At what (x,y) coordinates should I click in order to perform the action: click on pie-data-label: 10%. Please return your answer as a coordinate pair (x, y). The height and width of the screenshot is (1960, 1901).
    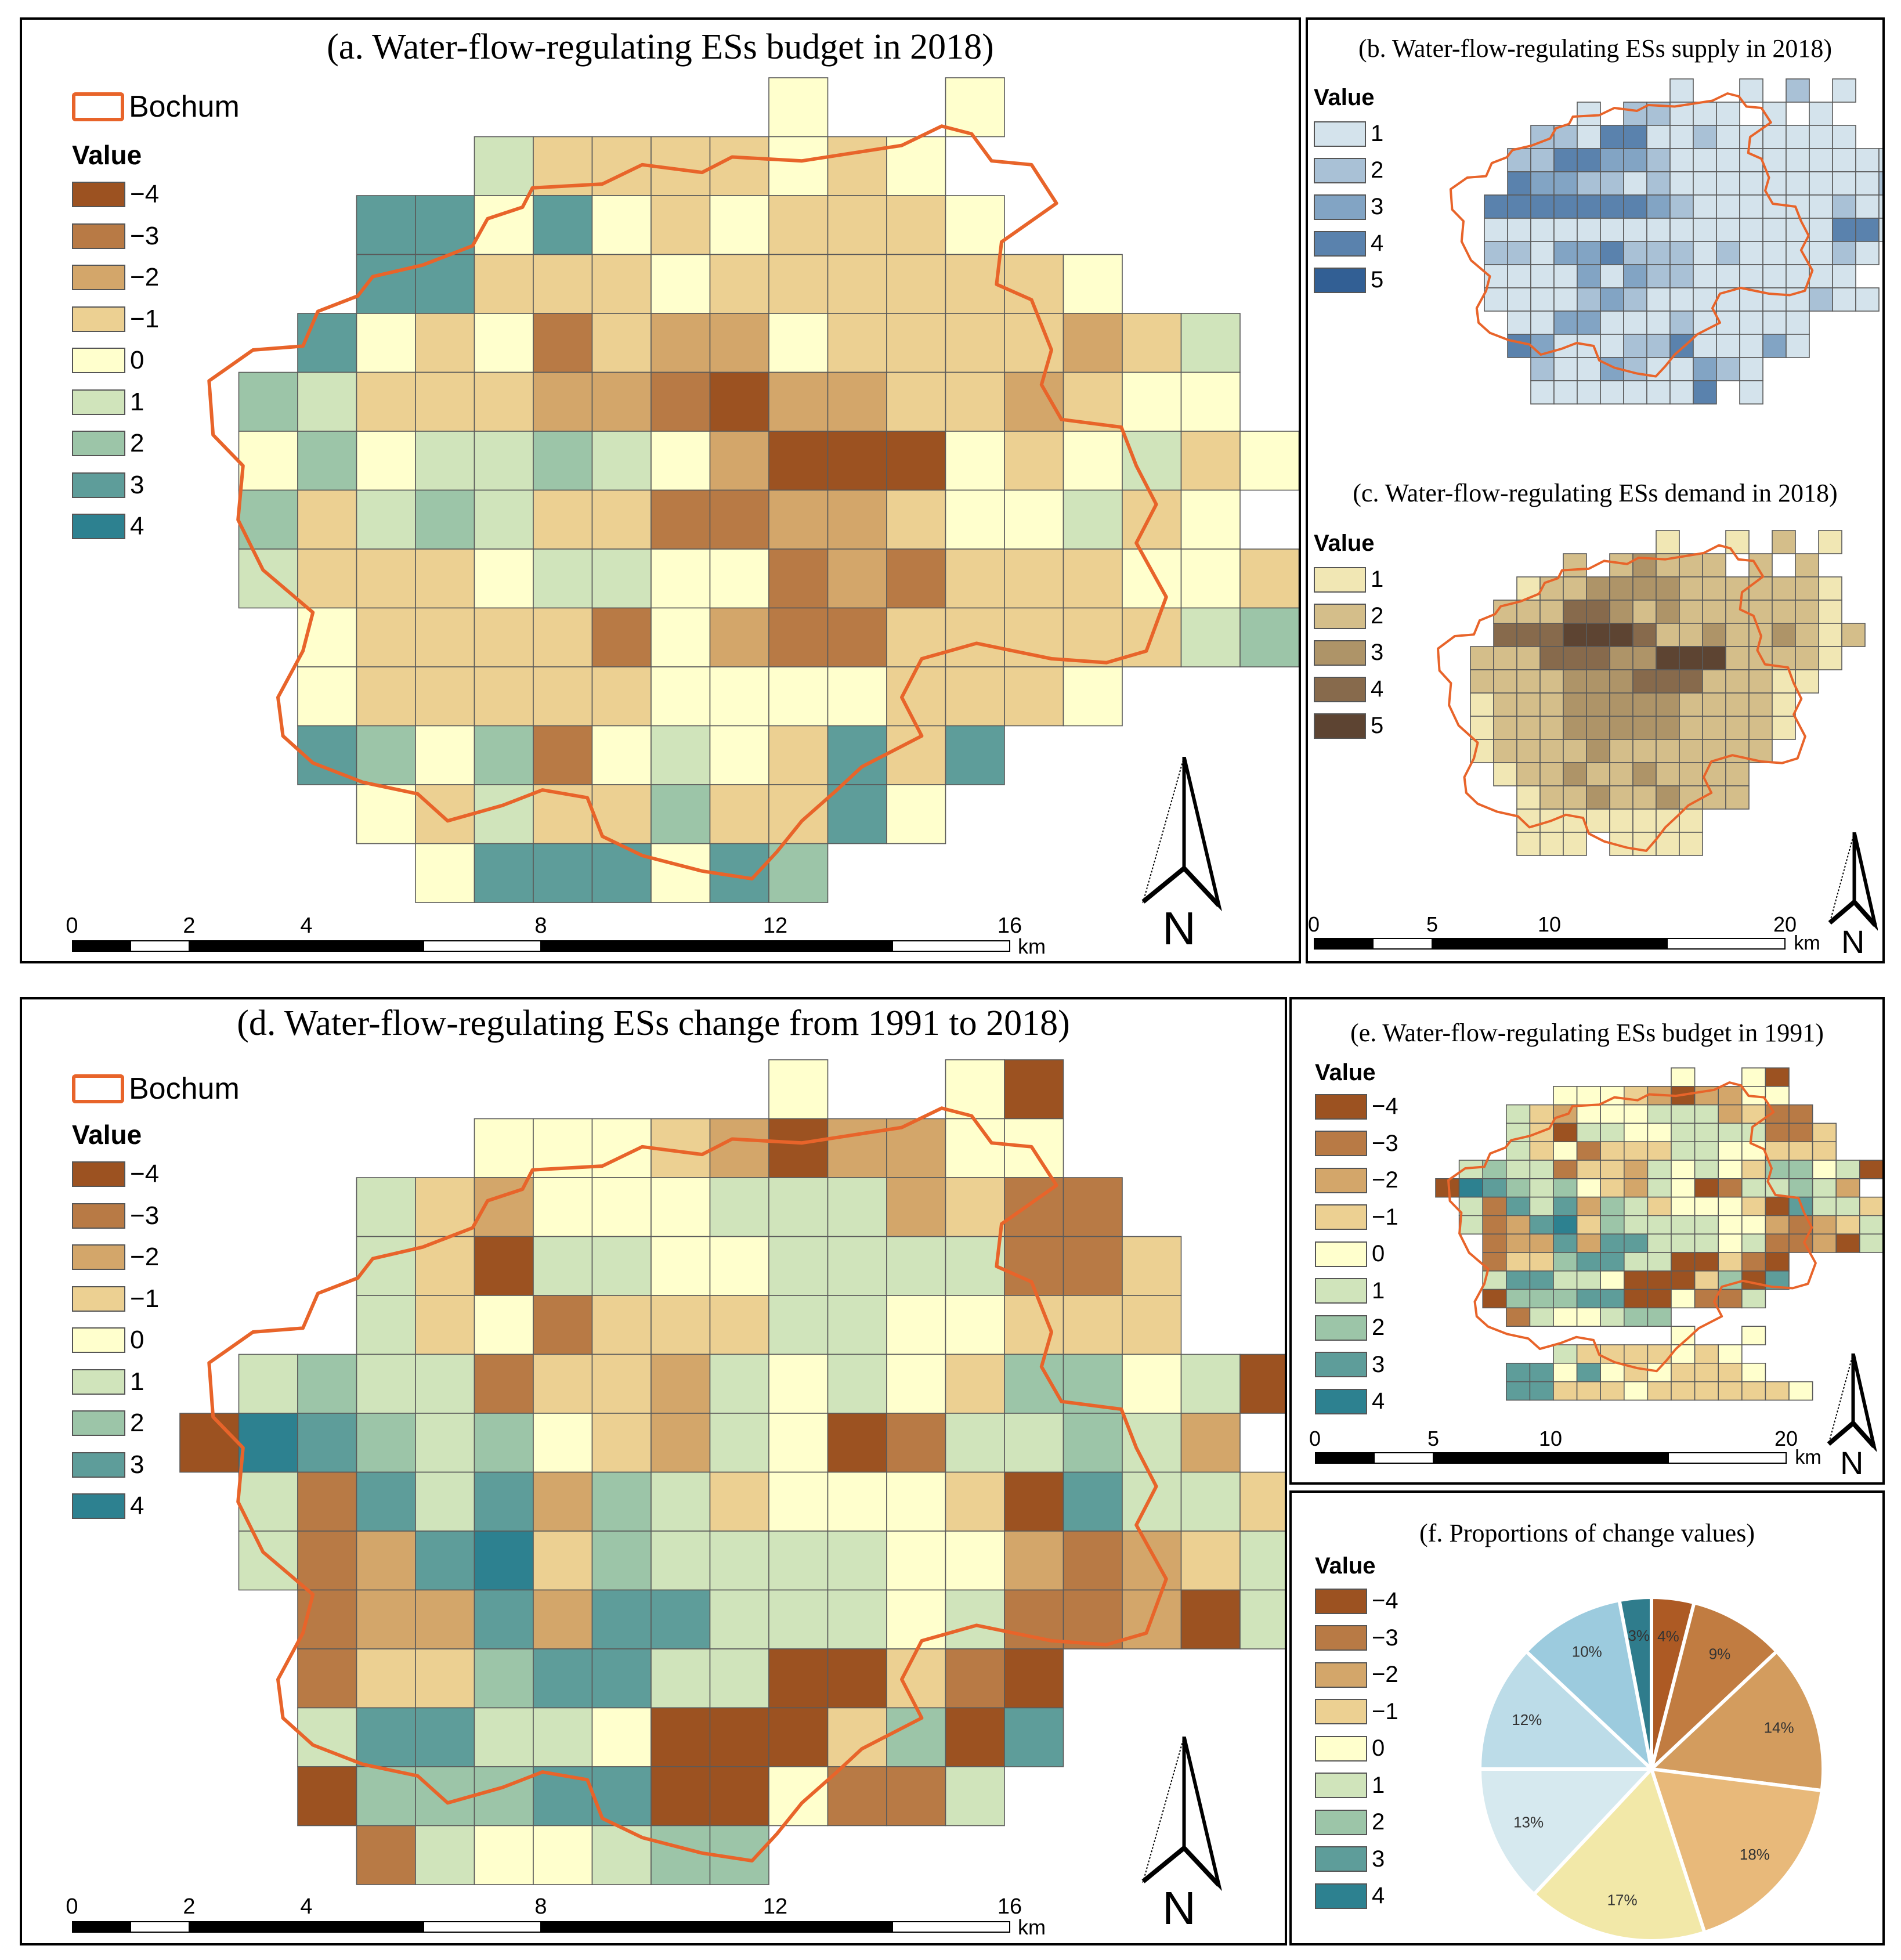
    Looking at the image, I should click on (1587, 1652).